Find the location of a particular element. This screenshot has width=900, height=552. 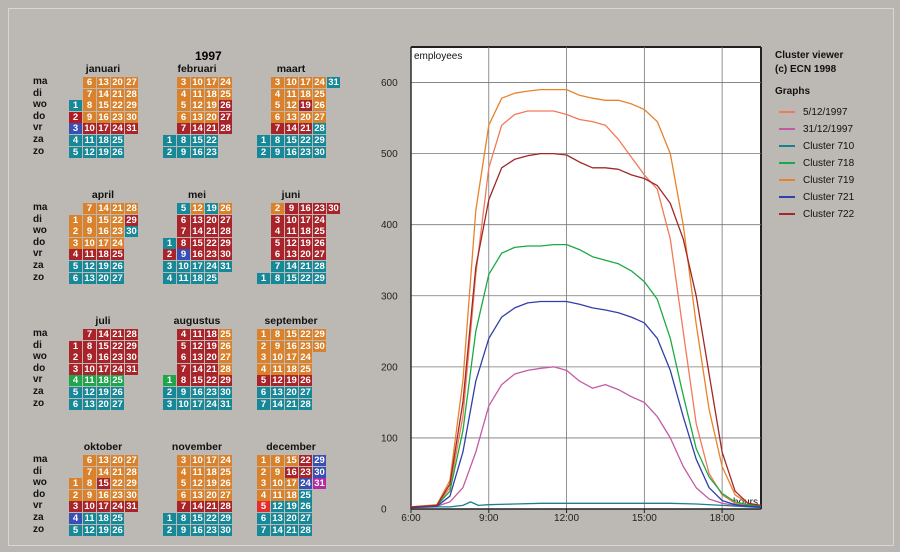

calendar-day: 10 is located at coordinates (89, 507).